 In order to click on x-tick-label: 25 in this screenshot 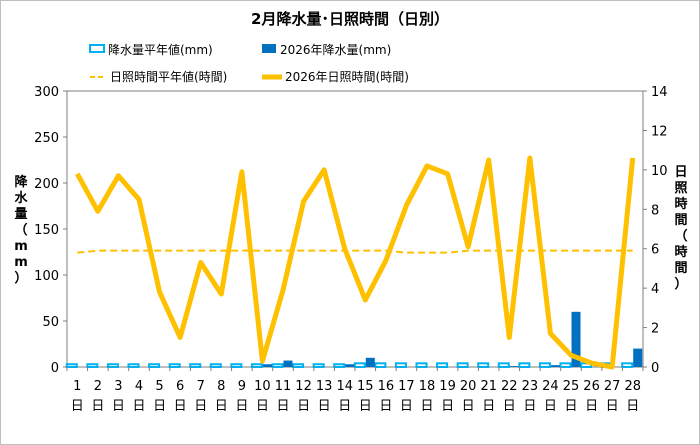, I will do `click(571, 386)`.